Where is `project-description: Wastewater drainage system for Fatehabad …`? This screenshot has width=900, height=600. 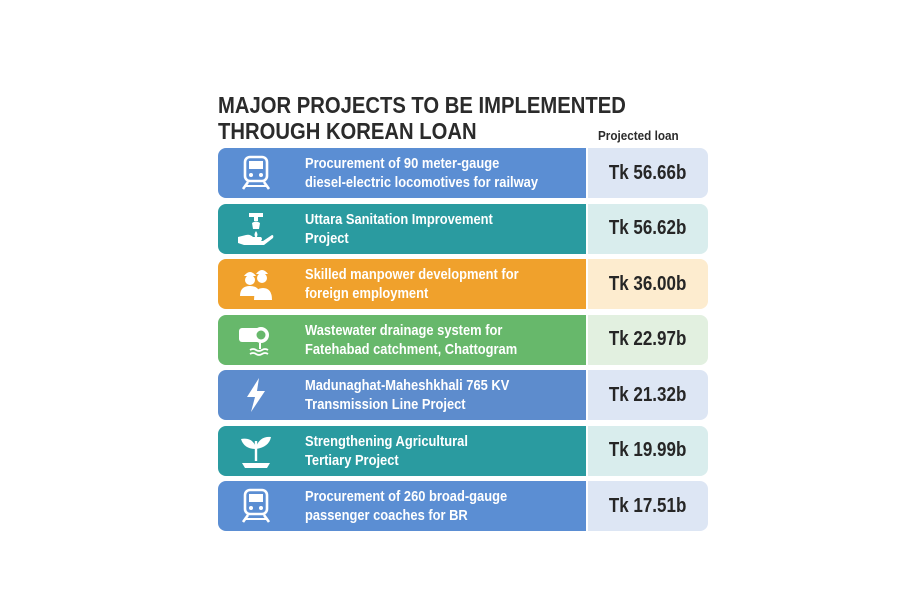
project-description: Wastewater drainage system for Fatehabad … is located at coordinates (426, 340).